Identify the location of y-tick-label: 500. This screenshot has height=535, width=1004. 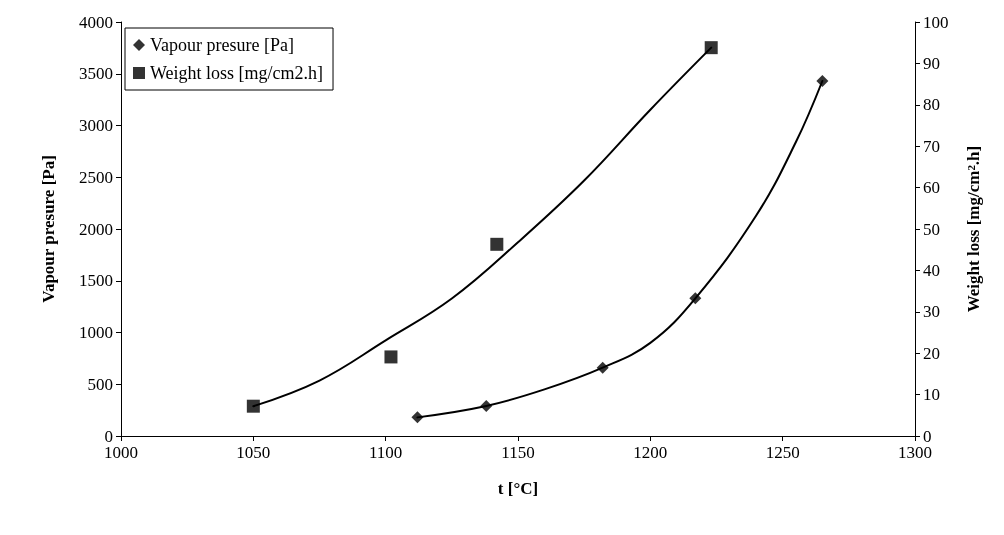
(100, 384).